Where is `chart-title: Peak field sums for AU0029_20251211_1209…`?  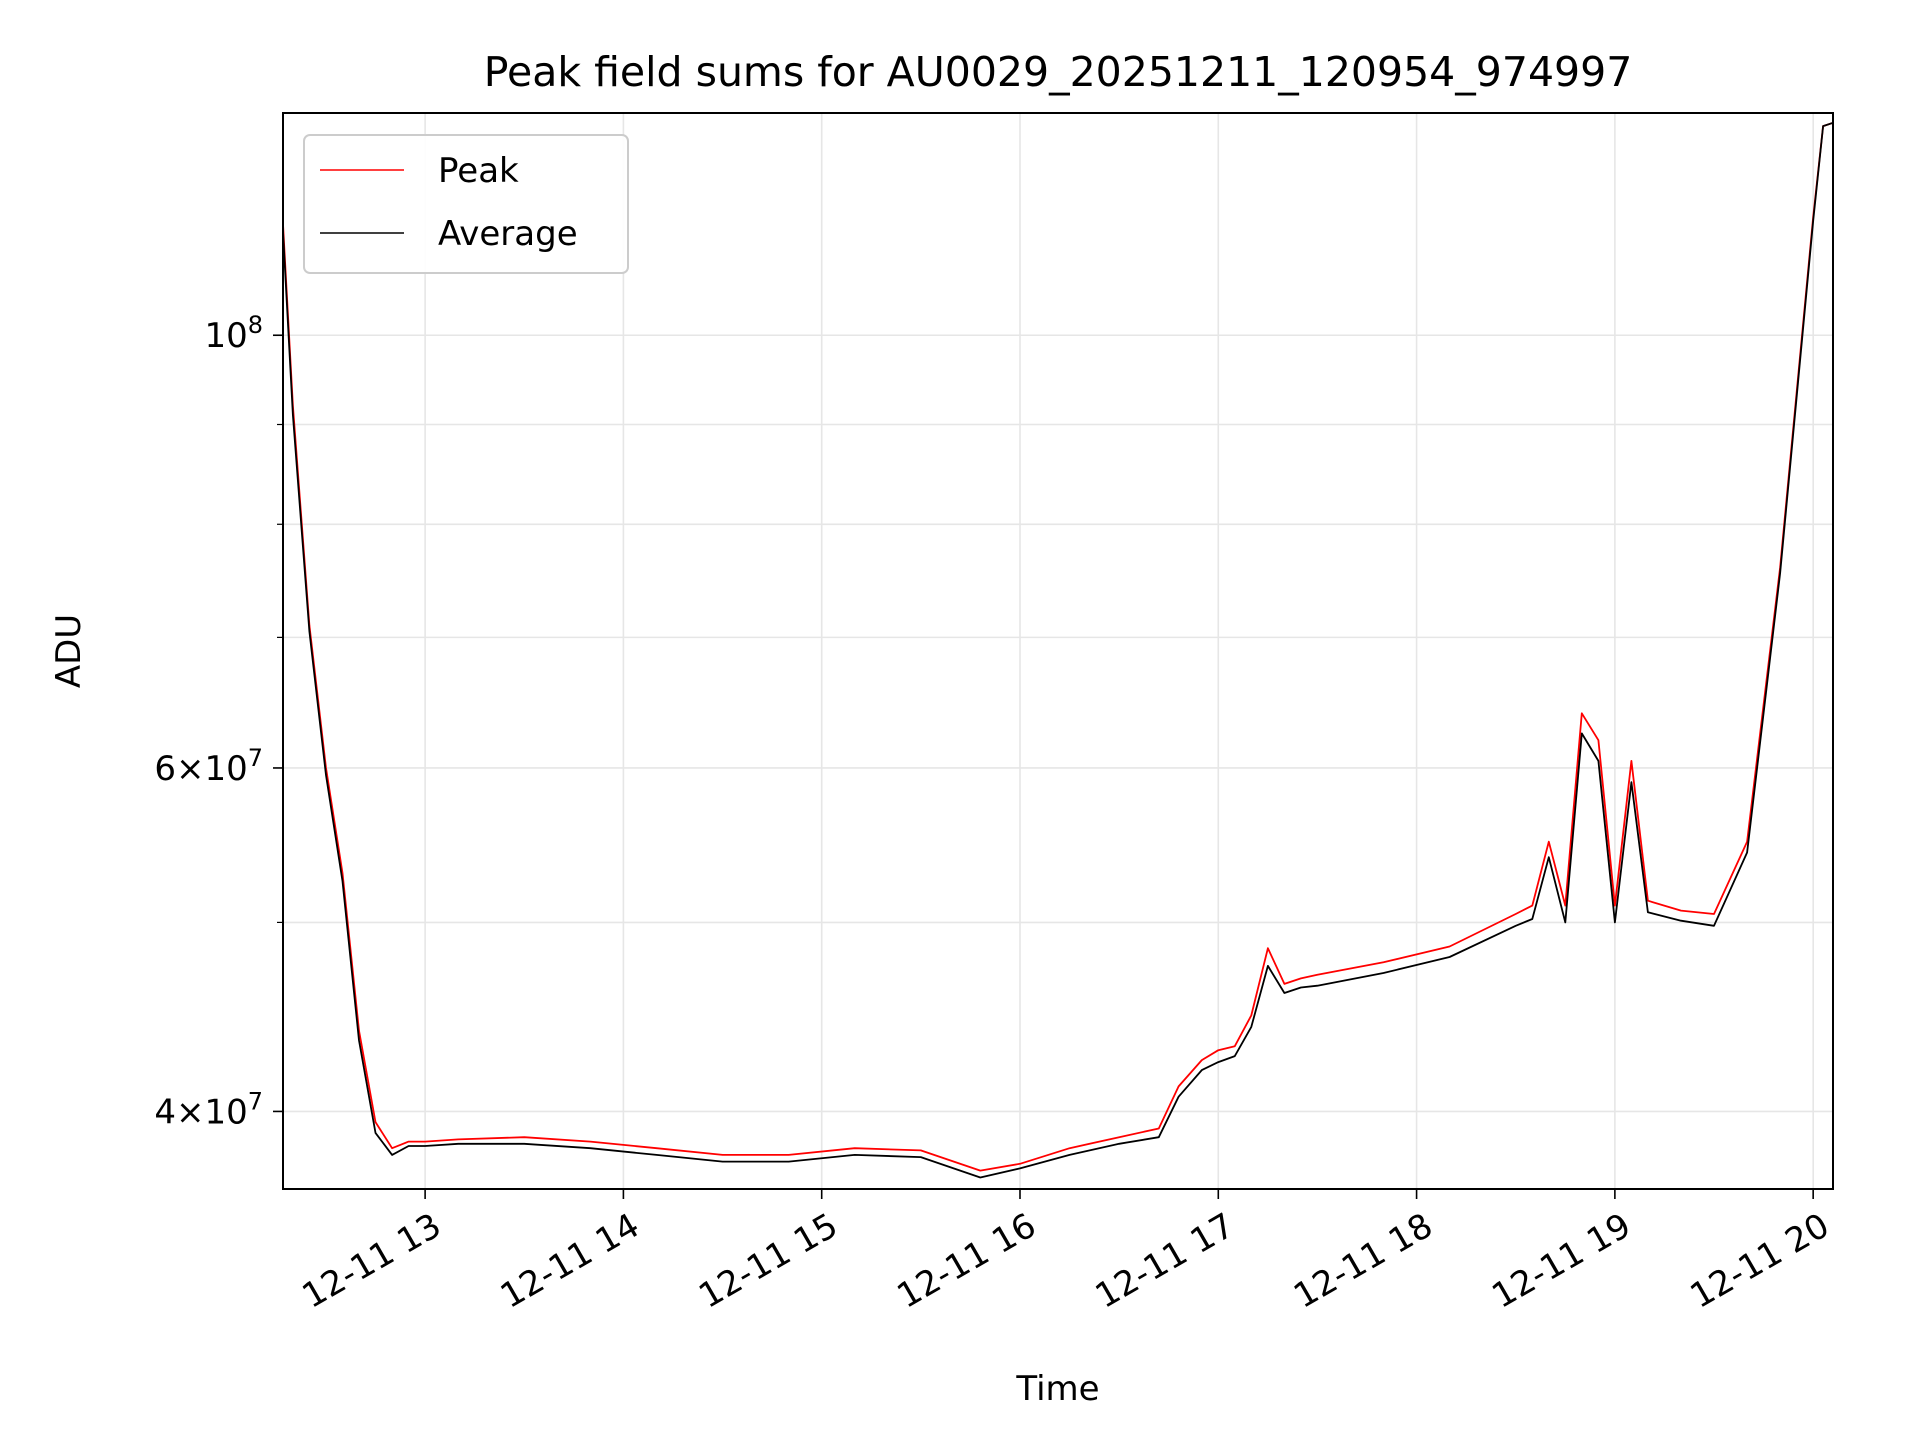 chart-title: Peak field sums for AU0029_20251211_1209… is located at coordinates (1058, 72).